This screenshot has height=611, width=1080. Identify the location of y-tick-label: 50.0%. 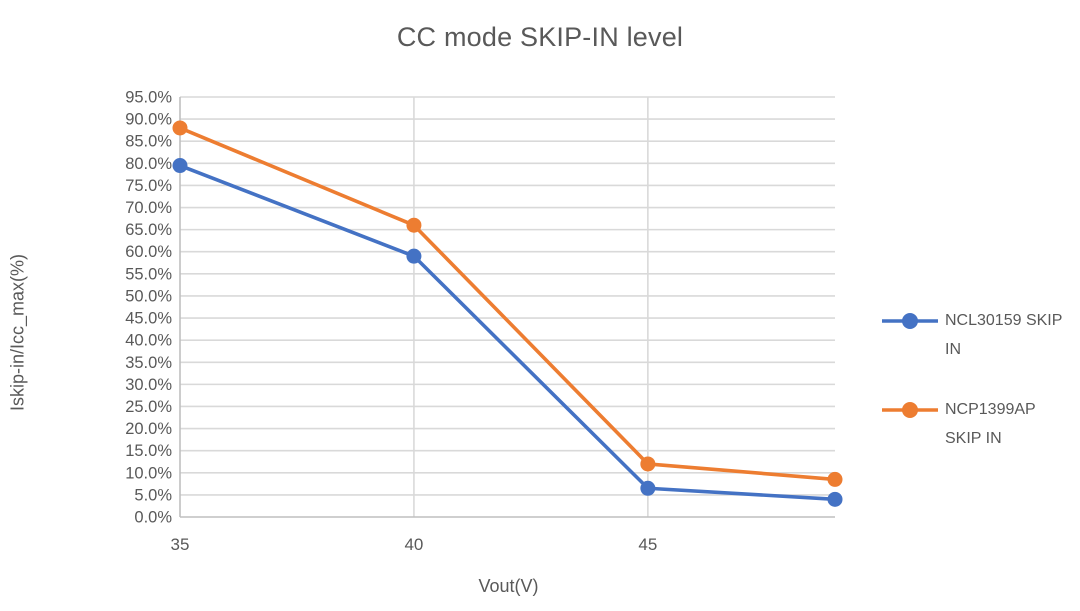
(148, 296).